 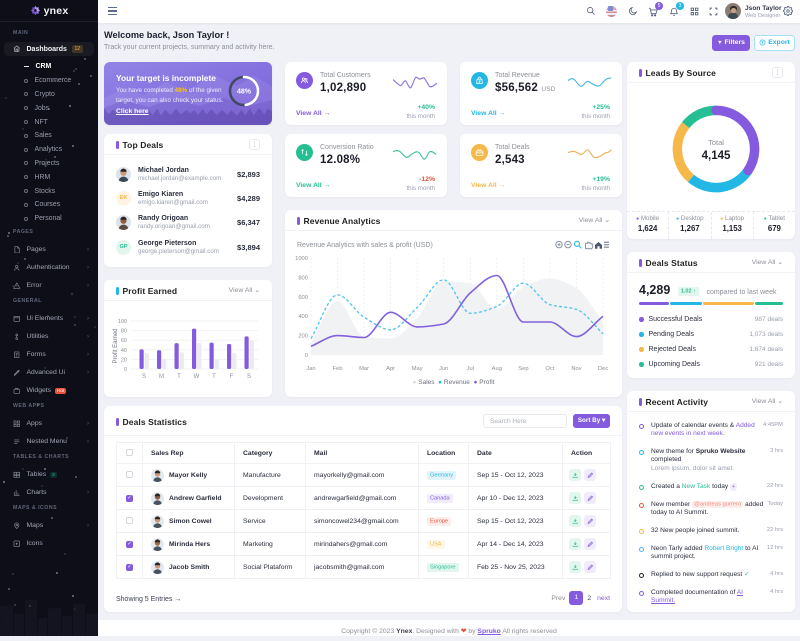 I want to click on svg-text: 40, so click(x=124, y=351).